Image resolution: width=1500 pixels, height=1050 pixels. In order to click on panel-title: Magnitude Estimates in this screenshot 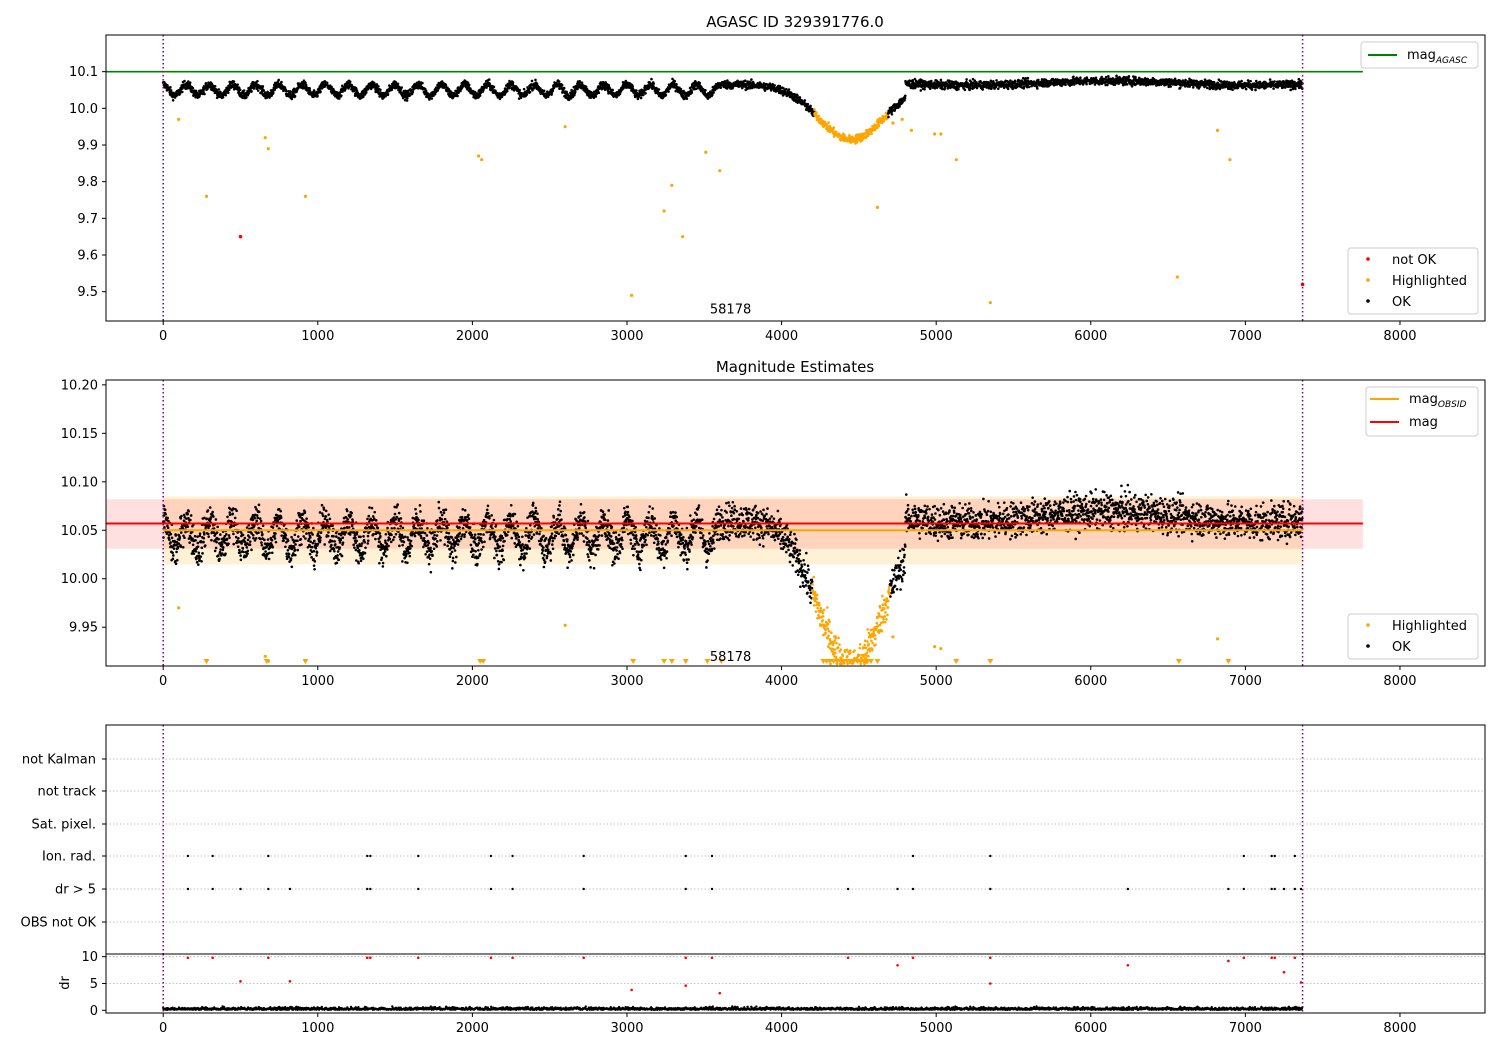, I will do `click(795, 367)`.